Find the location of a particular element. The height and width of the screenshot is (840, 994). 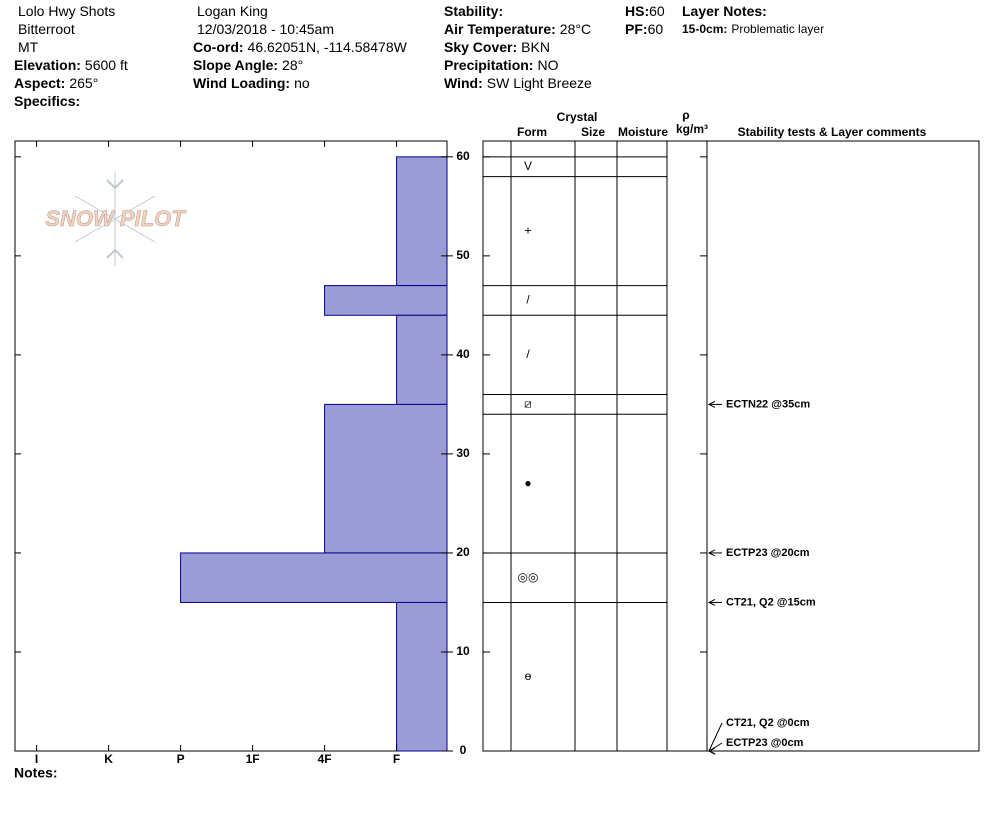

test-label: CT21, Q2 @0cm is located at coordinates (768, 723).